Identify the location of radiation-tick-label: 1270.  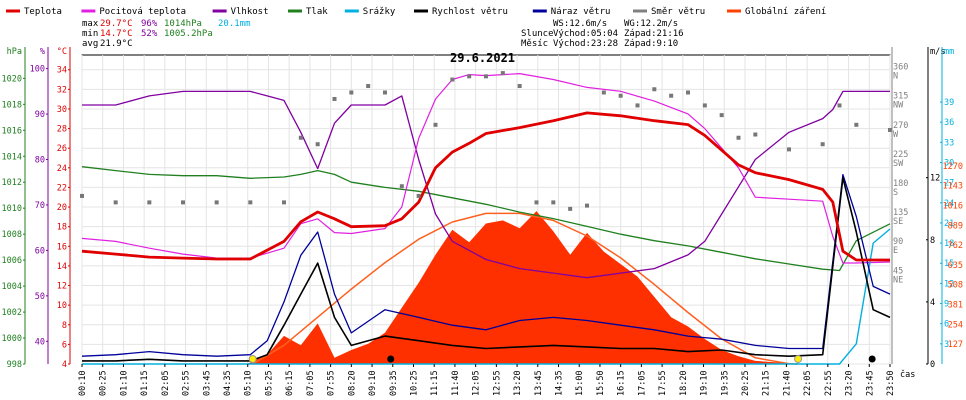
(953, 167).